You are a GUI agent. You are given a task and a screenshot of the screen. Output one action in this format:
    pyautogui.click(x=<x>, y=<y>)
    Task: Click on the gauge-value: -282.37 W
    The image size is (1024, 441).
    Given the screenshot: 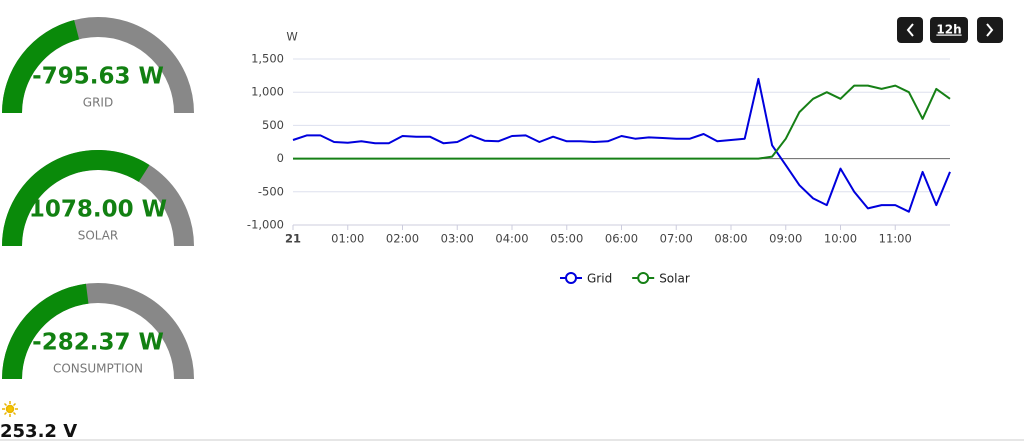 What is the action you would take?
    pyautogui.click(x=98, y=343)
    